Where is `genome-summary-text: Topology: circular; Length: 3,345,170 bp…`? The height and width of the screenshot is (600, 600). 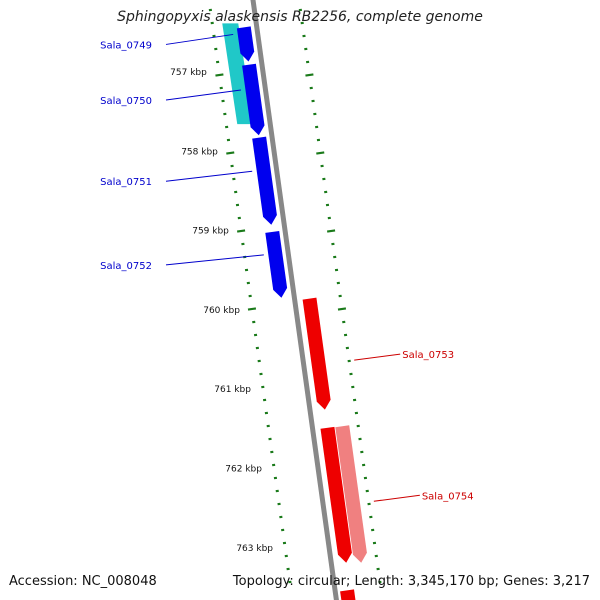
genome-summary-text: Topology: circular; Length: 3,345,170 bp… is located at coordinates (411, 581).